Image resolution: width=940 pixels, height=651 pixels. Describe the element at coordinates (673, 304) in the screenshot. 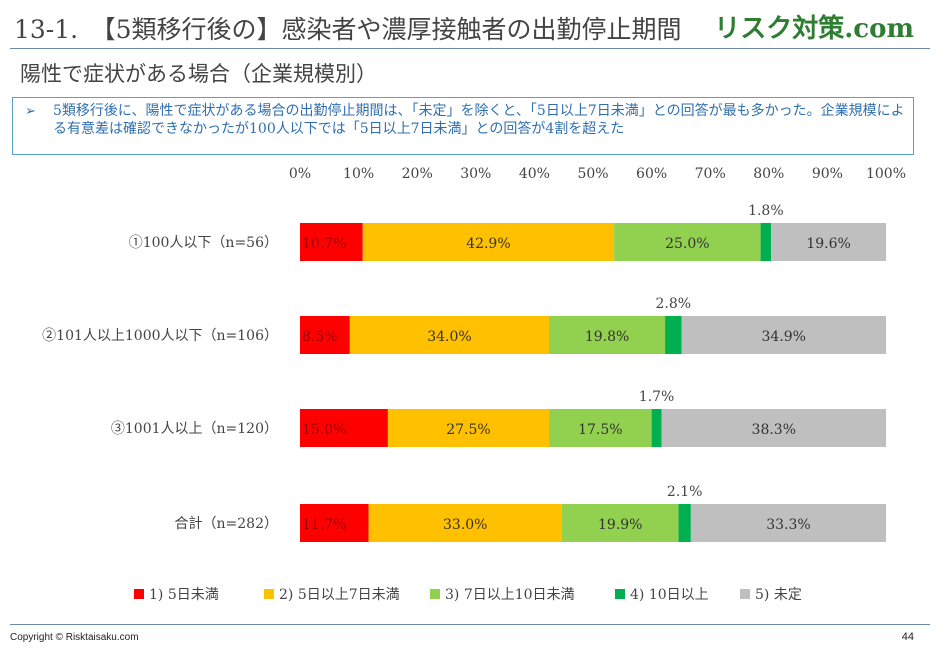

I see `data-label: 2.8%` at that location.